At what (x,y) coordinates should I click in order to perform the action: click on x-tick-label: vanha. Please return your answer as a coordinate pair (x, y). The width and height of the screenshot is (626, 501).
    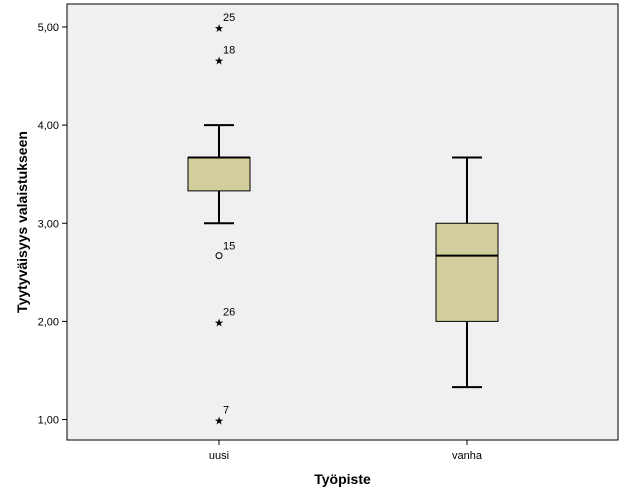
    Looking at the image, I should click on (467, 456).